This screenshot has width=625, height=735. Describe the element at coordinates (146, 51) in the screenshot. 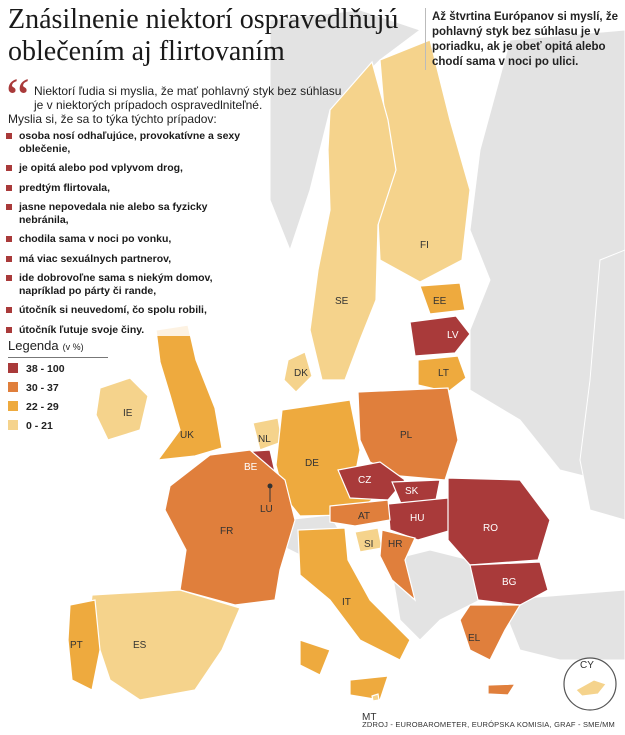

I see `title-line-2: oblečením aj flirtovaním` at that location.